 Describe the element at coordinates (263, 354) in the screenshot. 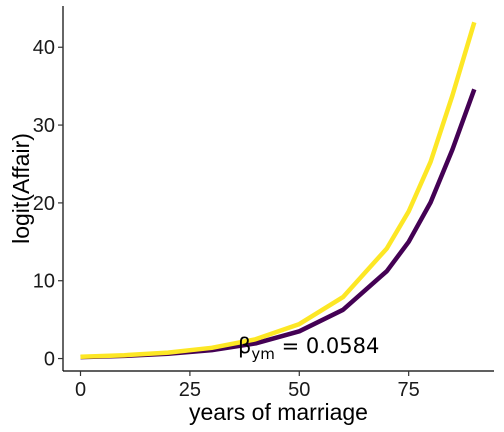

I see `annotation-subscript: ym` at that location.